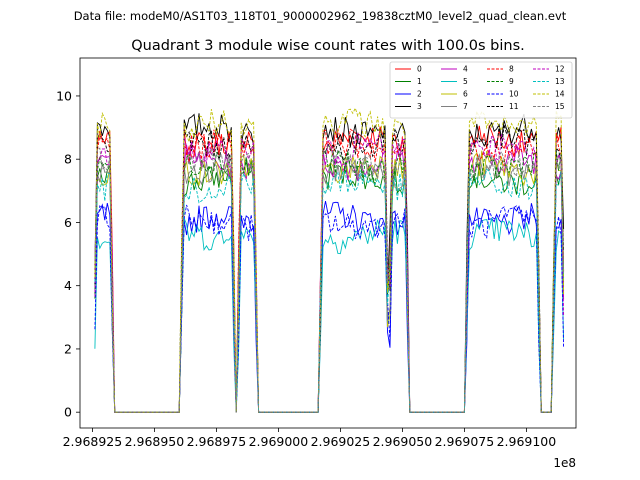  Describe the element at coordinates (419, 69) in the screenshot. I see `legend-label-0: 0` at that location.